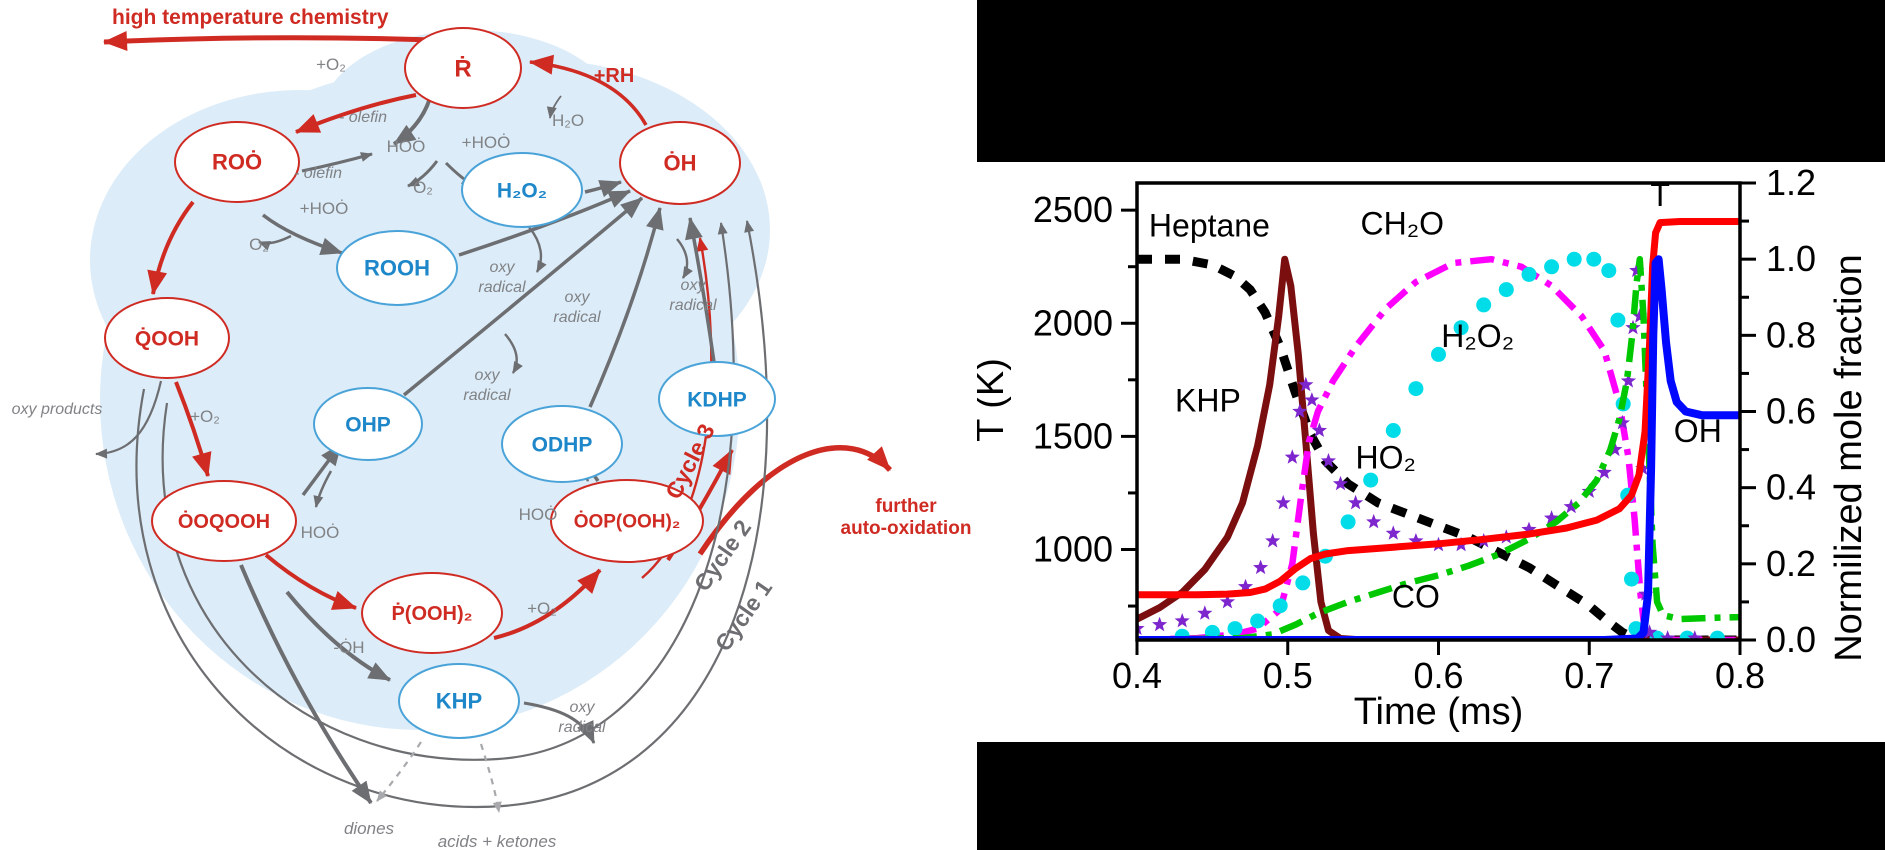  I want to click on diagram-label-ht: high temperature chemistry, so click(250, 17).